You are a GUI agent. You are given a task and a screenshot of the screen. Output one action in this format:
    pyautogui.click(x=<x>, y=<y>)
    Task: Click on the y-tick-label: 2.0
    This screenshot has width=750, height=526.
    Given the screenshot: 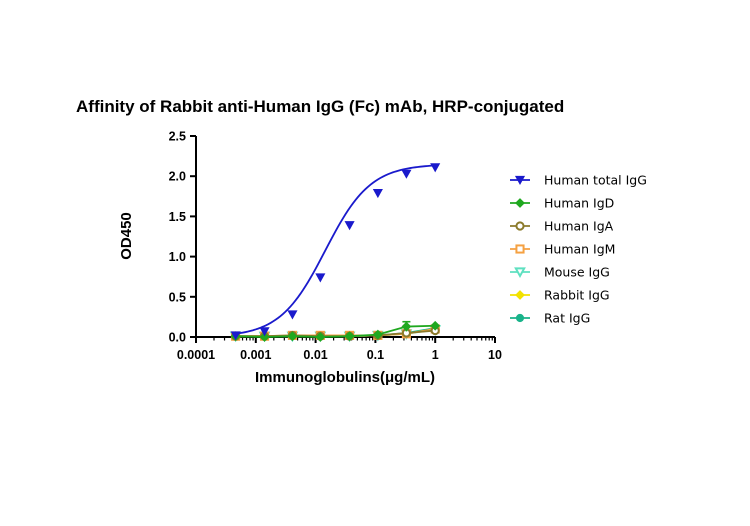 What is the action you would take?
    pyautogui.click(x=177, y=177)
    